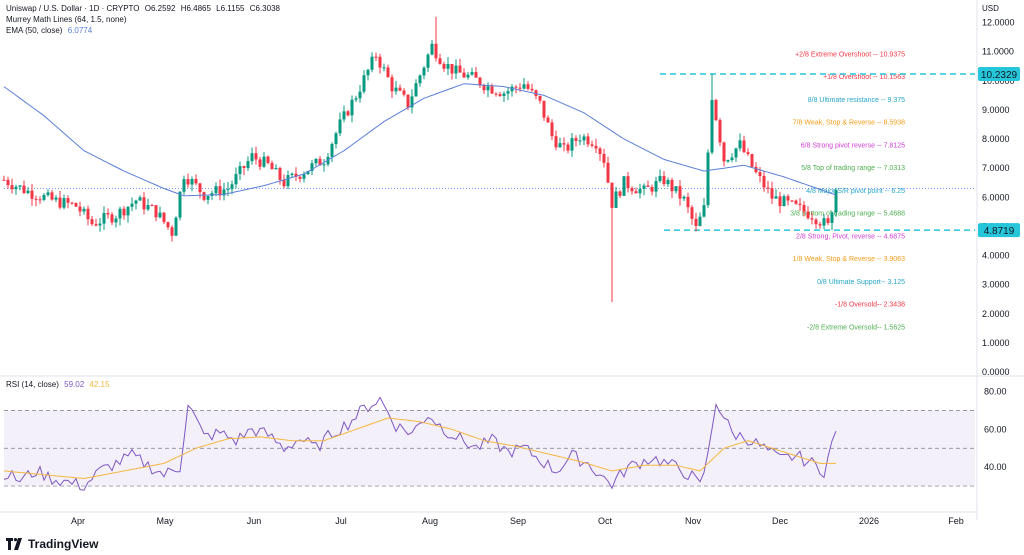 The width and height of the screenshot is (1024, 555). I want to click on price-tag-box, so click(999, 74).